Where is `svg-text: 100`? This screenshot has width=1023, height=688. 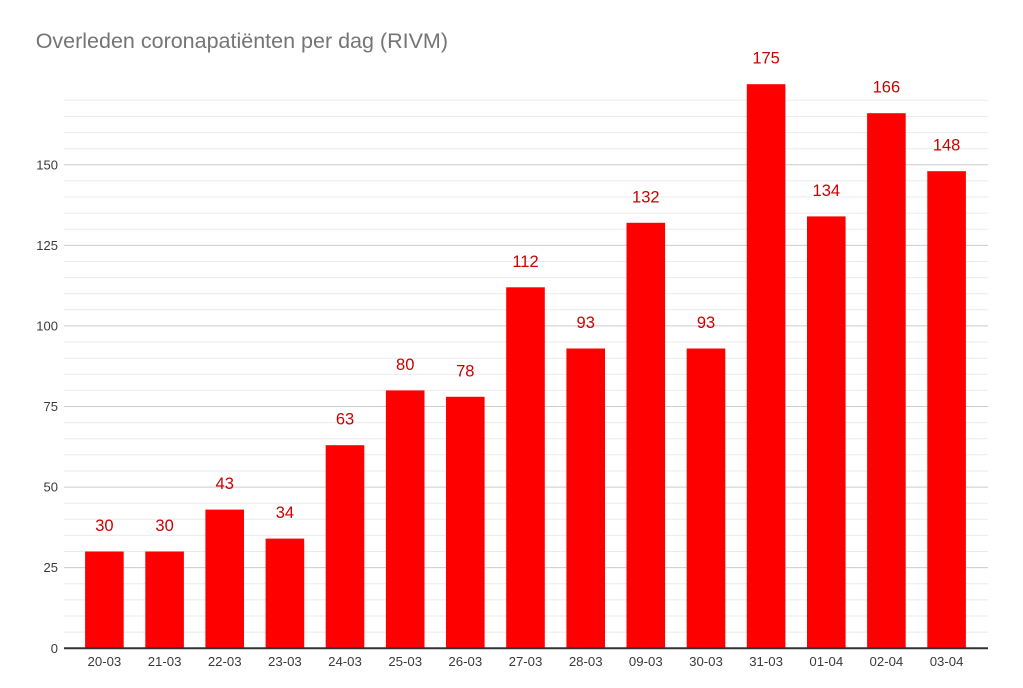
svg-text: 100 is located at coordinates (47, 326).